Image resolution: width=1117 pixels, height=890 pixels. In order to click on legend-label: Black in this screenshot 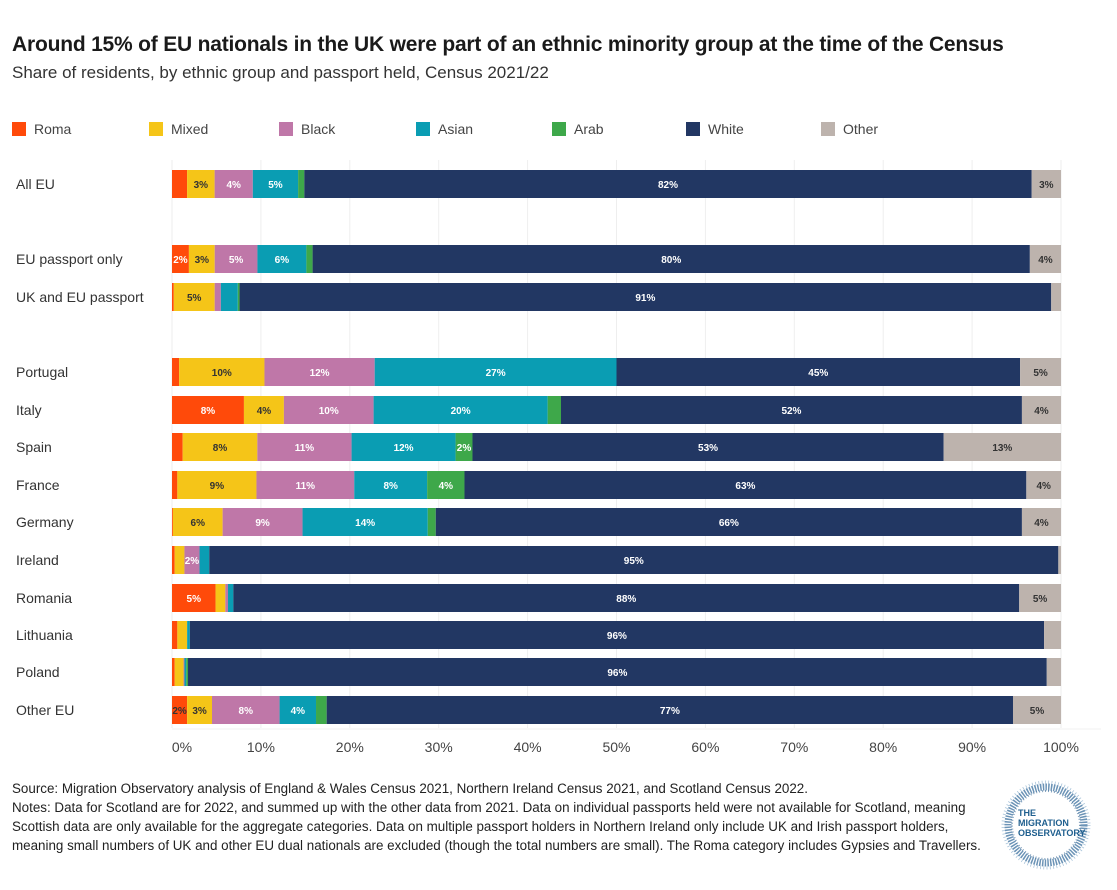, I will do `click(318, 129)`.